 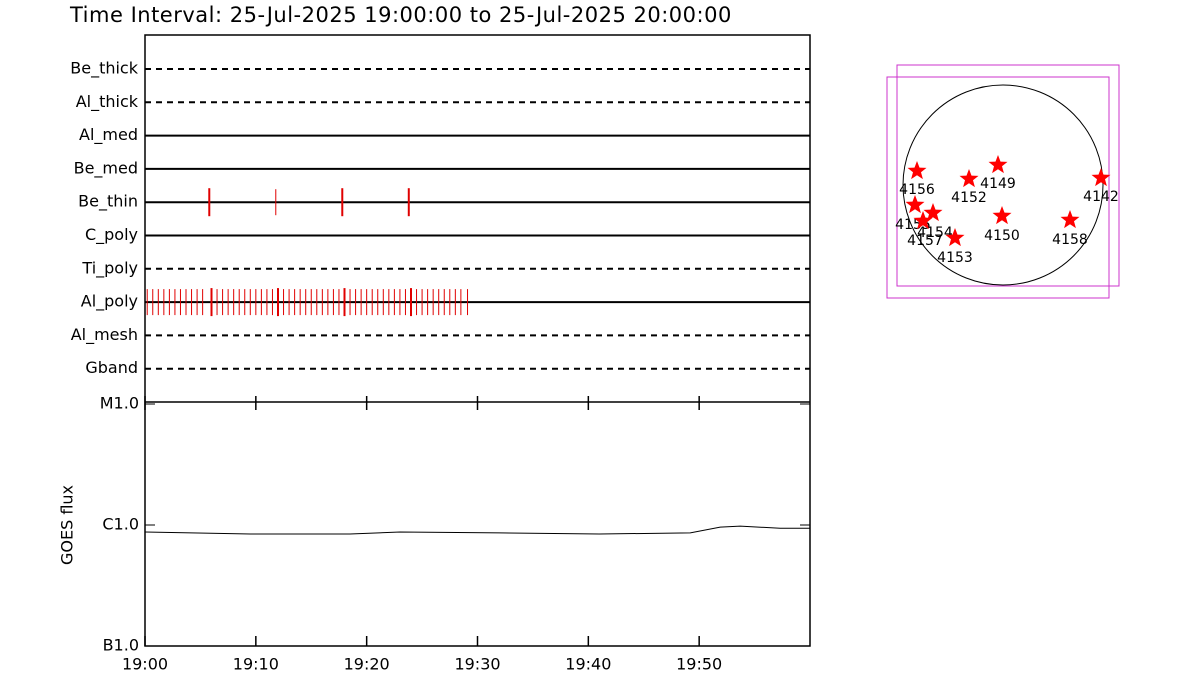 What do you see at coordinates (1101, 197) in the screenshot?
I see `region-label: 4142` at bounding box center [1101, 197].